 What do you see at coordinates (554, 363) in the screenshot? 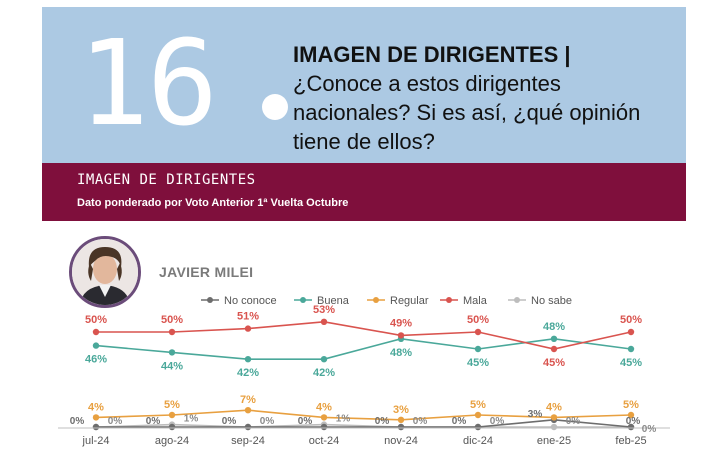
I see `data-label-mala: 45%` at bounding box center [554, 363].